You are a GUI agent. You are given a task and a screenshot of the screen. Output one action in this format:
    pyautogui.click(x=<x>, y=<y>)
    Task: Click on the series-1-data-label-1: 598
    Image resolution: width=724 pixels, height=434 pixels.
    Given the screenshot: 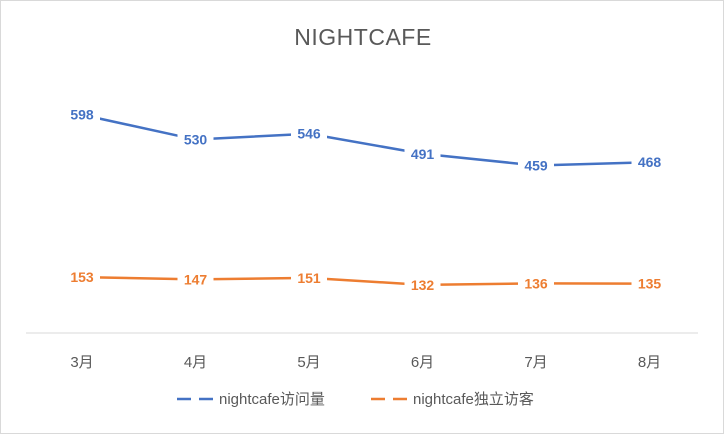 What is the action you would take?
    pyautogui.click(x=82, y=115)
    